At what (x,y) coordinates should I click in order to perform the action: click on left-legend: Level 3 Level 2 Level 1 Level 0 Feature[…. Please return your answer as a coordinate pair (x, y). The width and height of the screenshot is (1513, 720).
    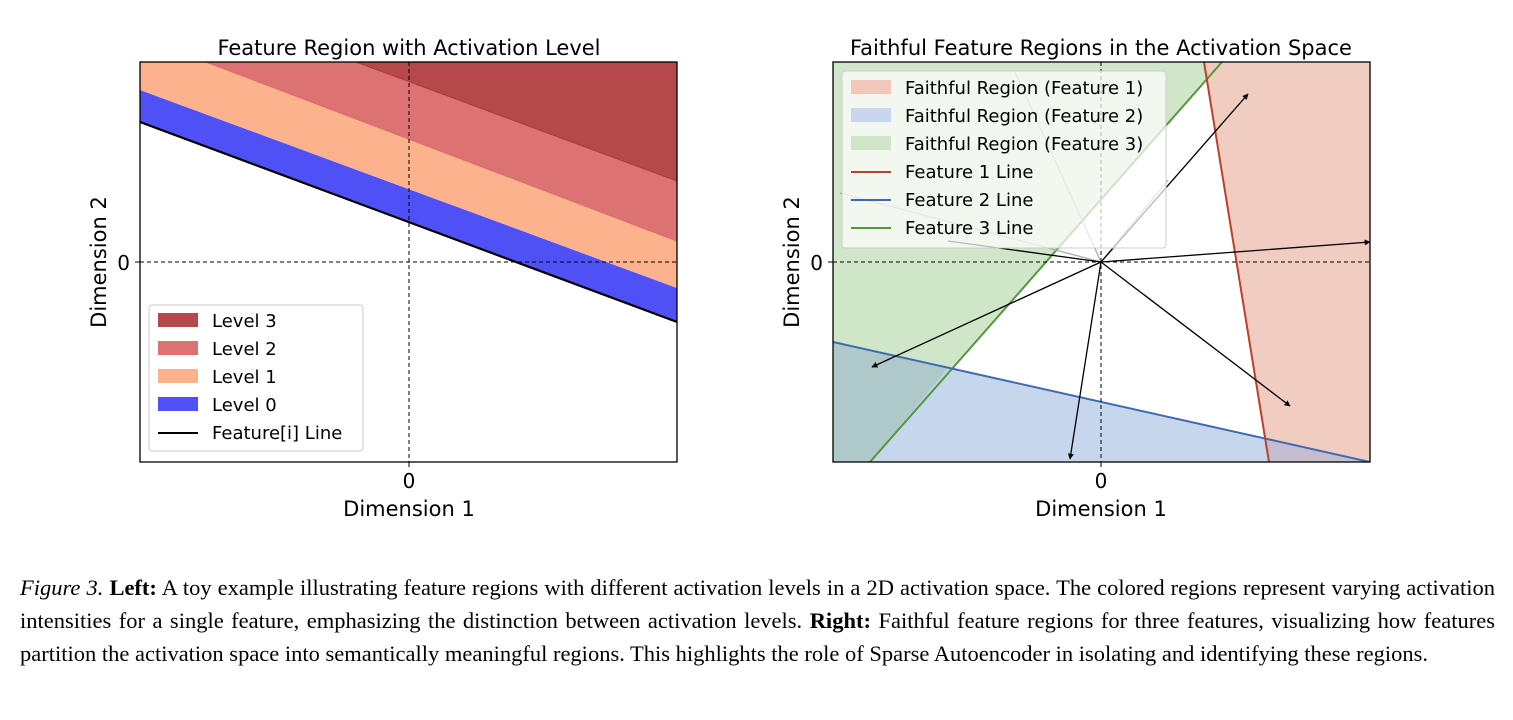
    Looking at the image, I should click on (256, 378).